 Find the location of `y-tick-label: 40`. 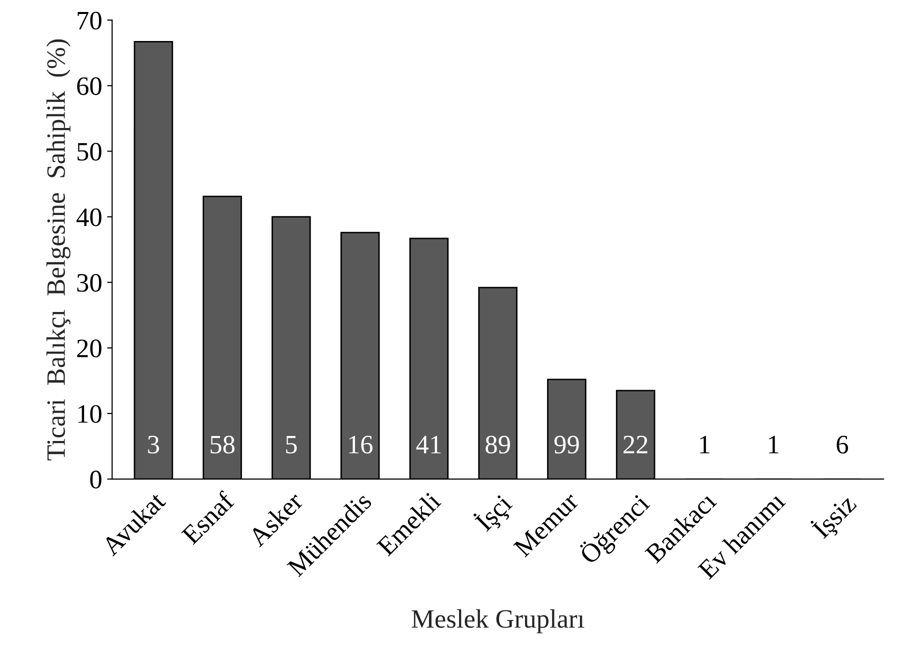

y-tick-label: 40 is located at coordinates (89, 217).